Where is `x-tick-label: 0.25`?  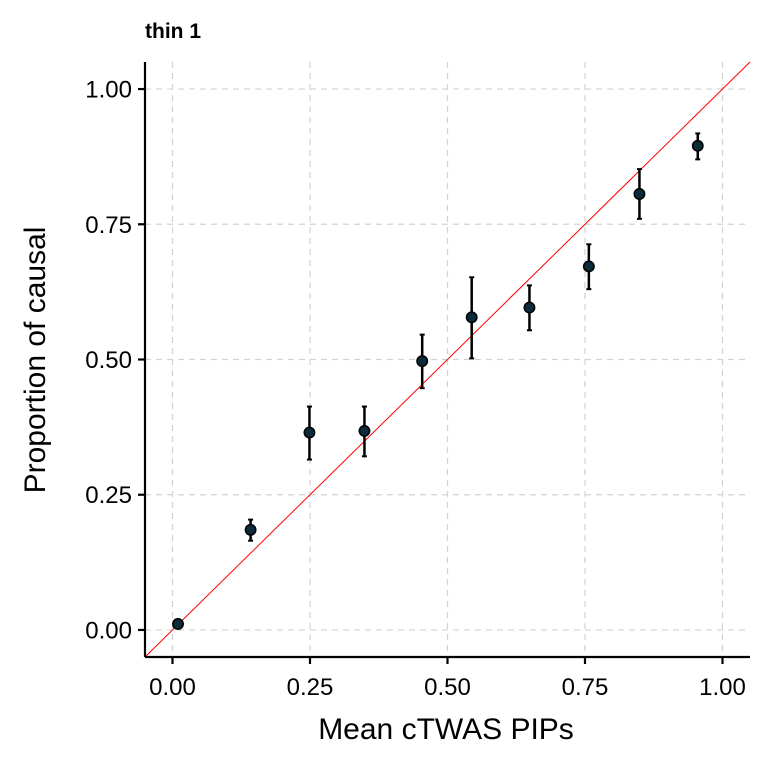
x-tick-label: 0.25 is located at coordinates (310, 687).